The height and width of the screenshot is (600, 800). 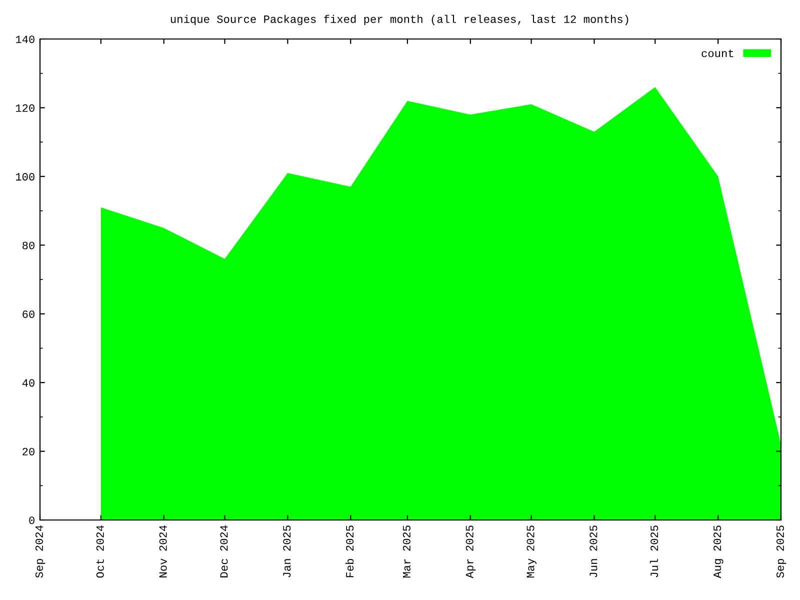 What do you see at coordinates (719, 552) in the screenshot?
I see `x-tick-label: Aug 2025` at bounding box center [719, 552].